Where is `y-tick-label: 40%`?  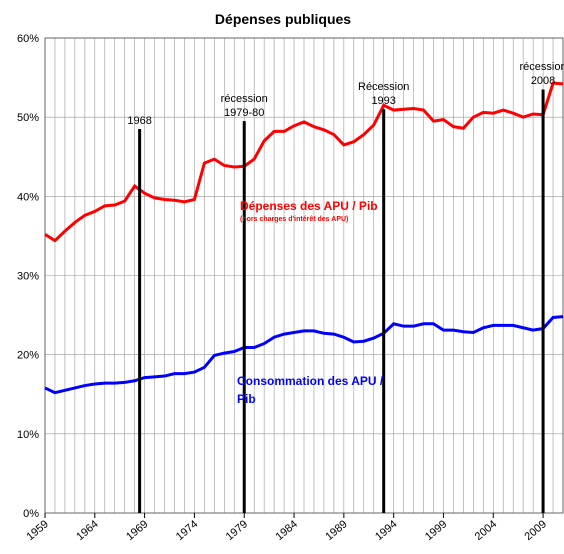 y-tick-label: 40% is located at coordinates (28, 197).